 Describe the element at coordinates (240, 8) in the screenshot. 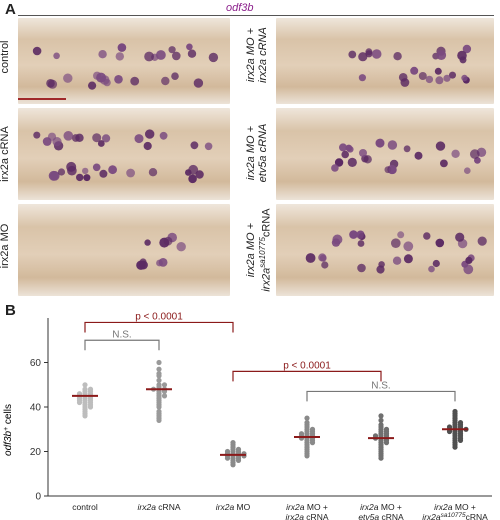

I see `gene-title: odf3b` at that location.